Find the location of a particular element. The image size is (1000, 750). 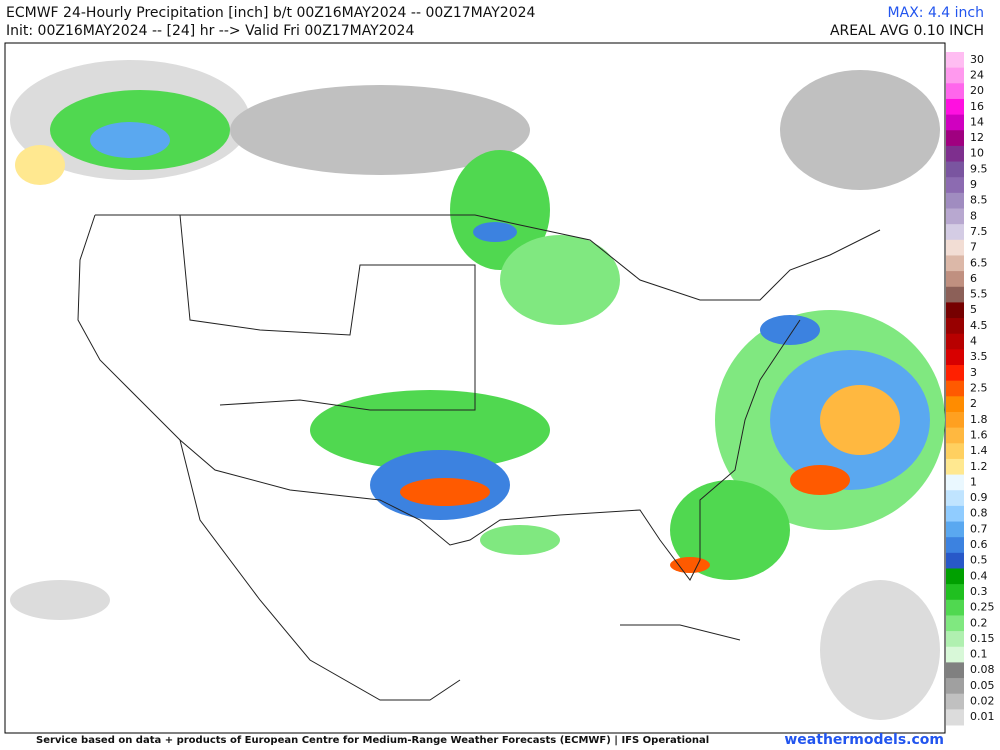

legend-label: 6 is located at coordinates (973, 278).